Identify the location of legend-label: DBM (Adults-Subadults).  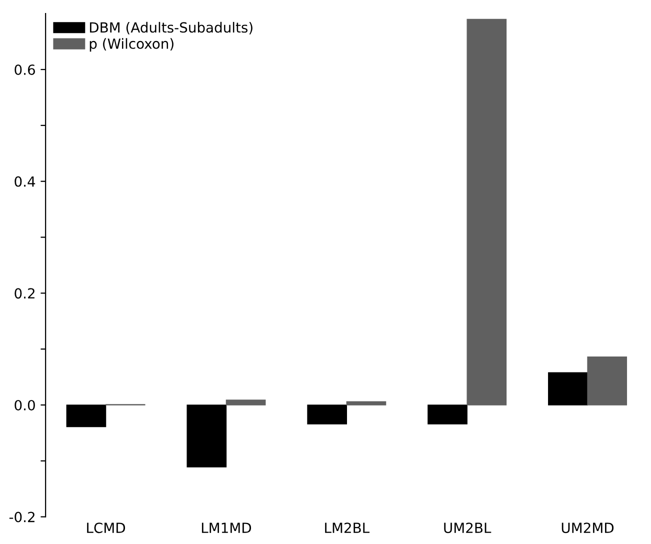
(171, 28).